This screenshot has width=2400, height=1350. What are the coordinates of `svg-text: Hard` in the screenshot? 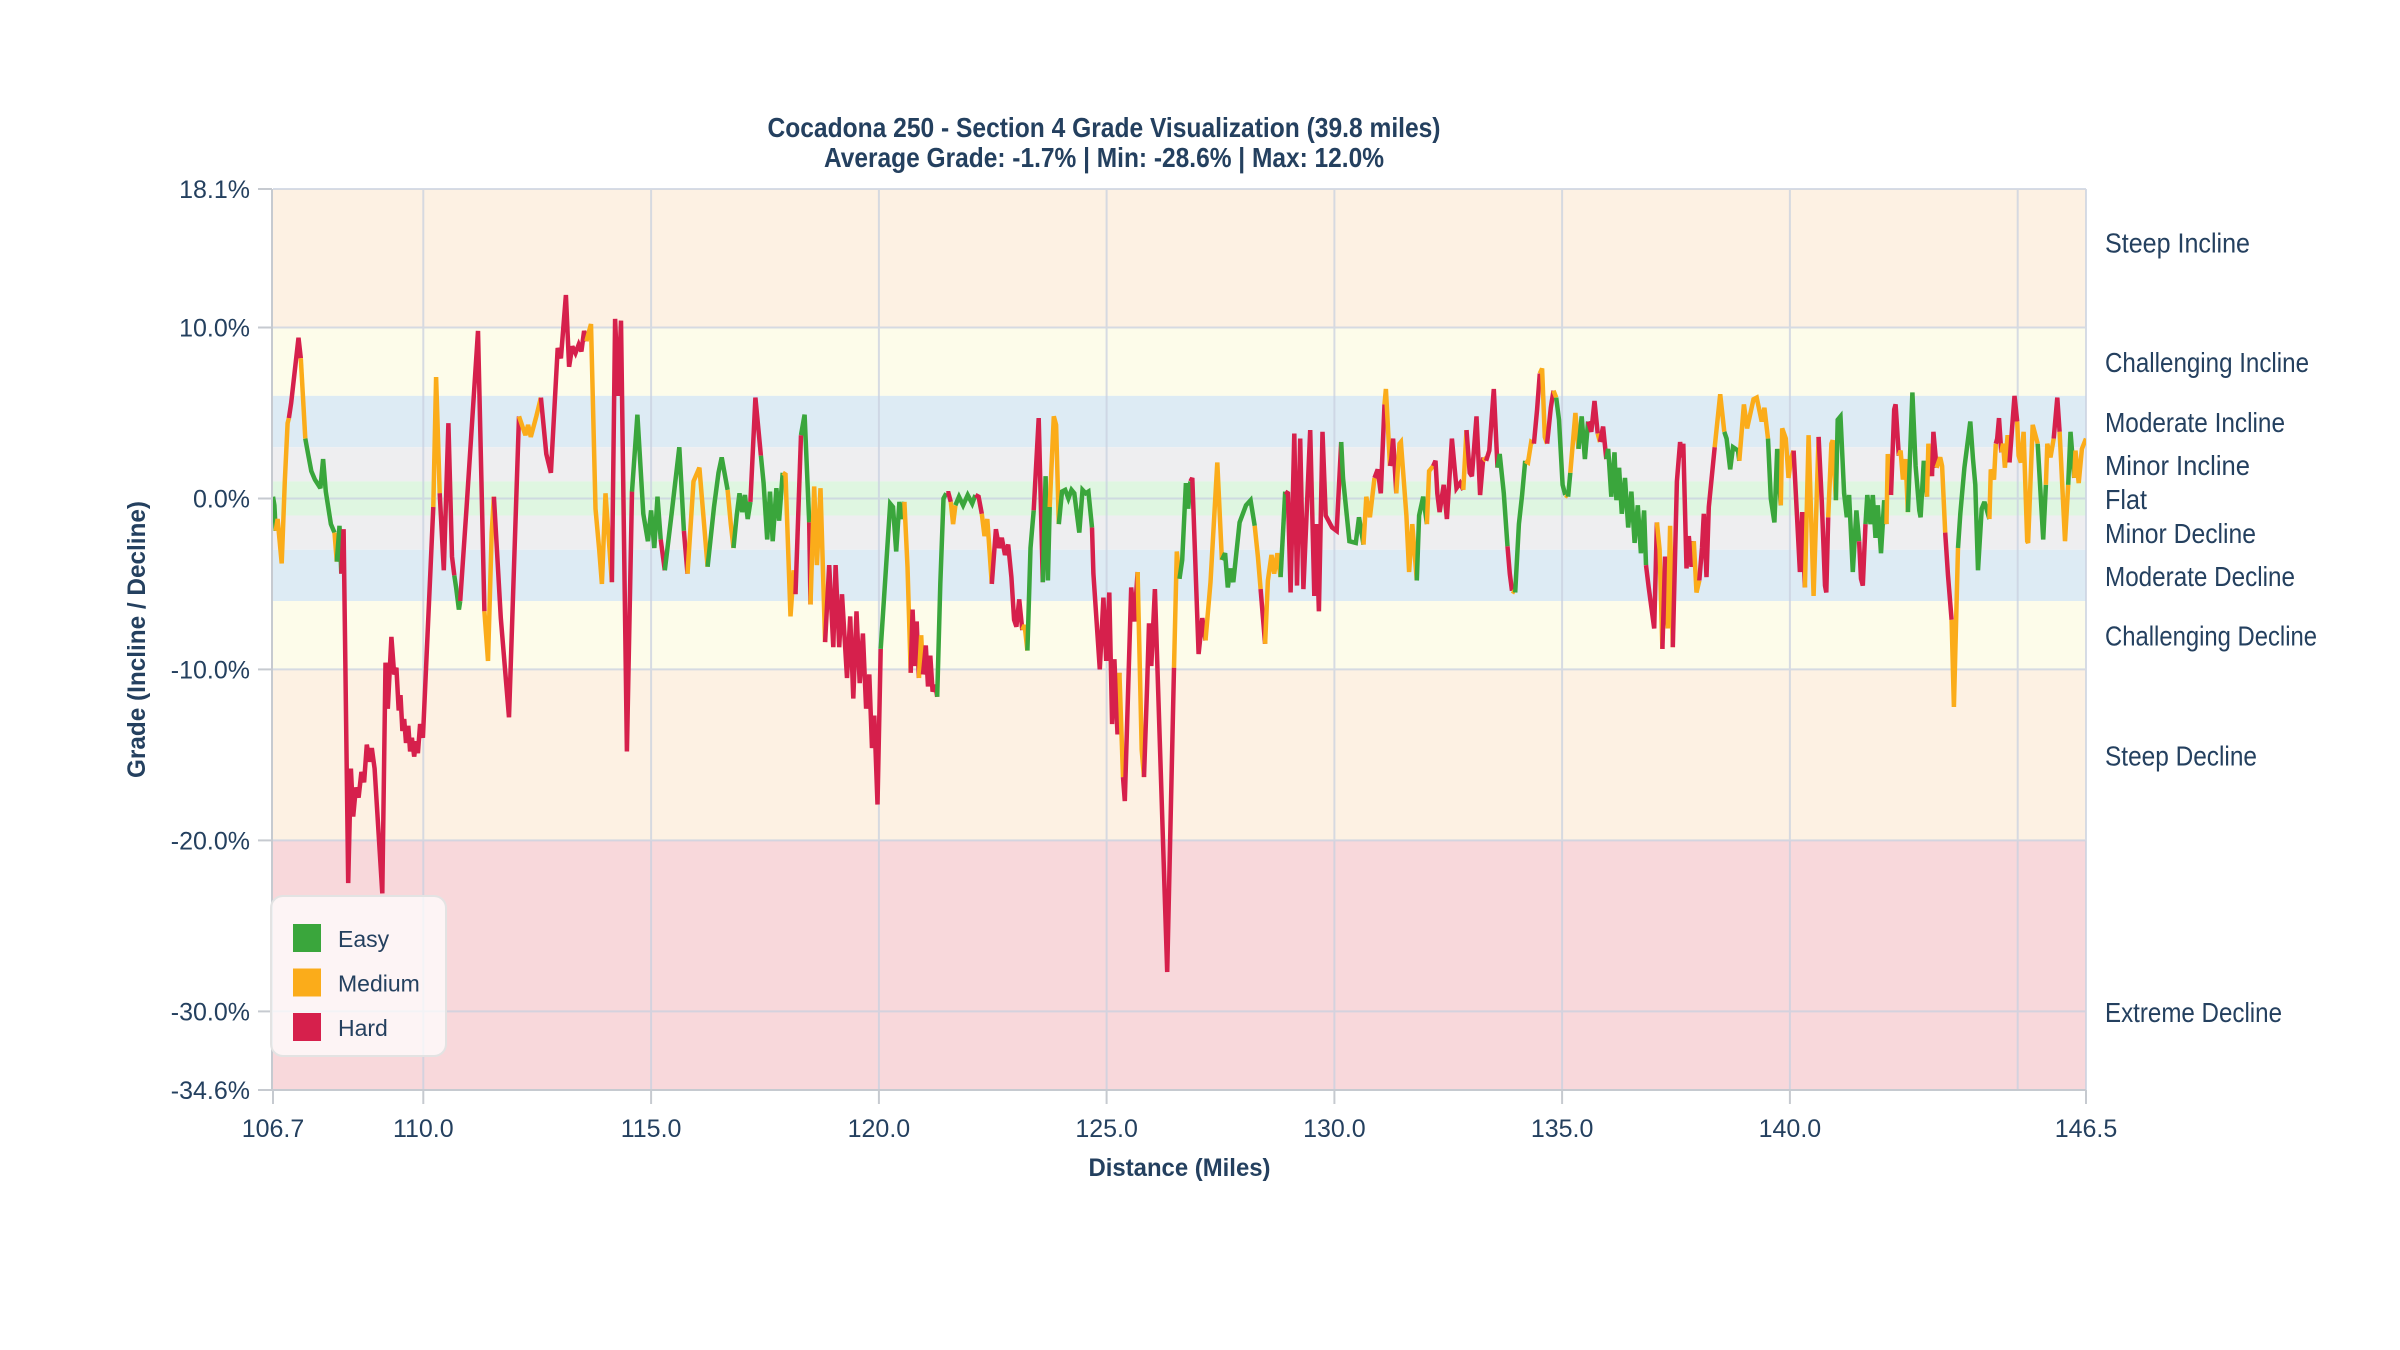 It's located at (363, 1028).